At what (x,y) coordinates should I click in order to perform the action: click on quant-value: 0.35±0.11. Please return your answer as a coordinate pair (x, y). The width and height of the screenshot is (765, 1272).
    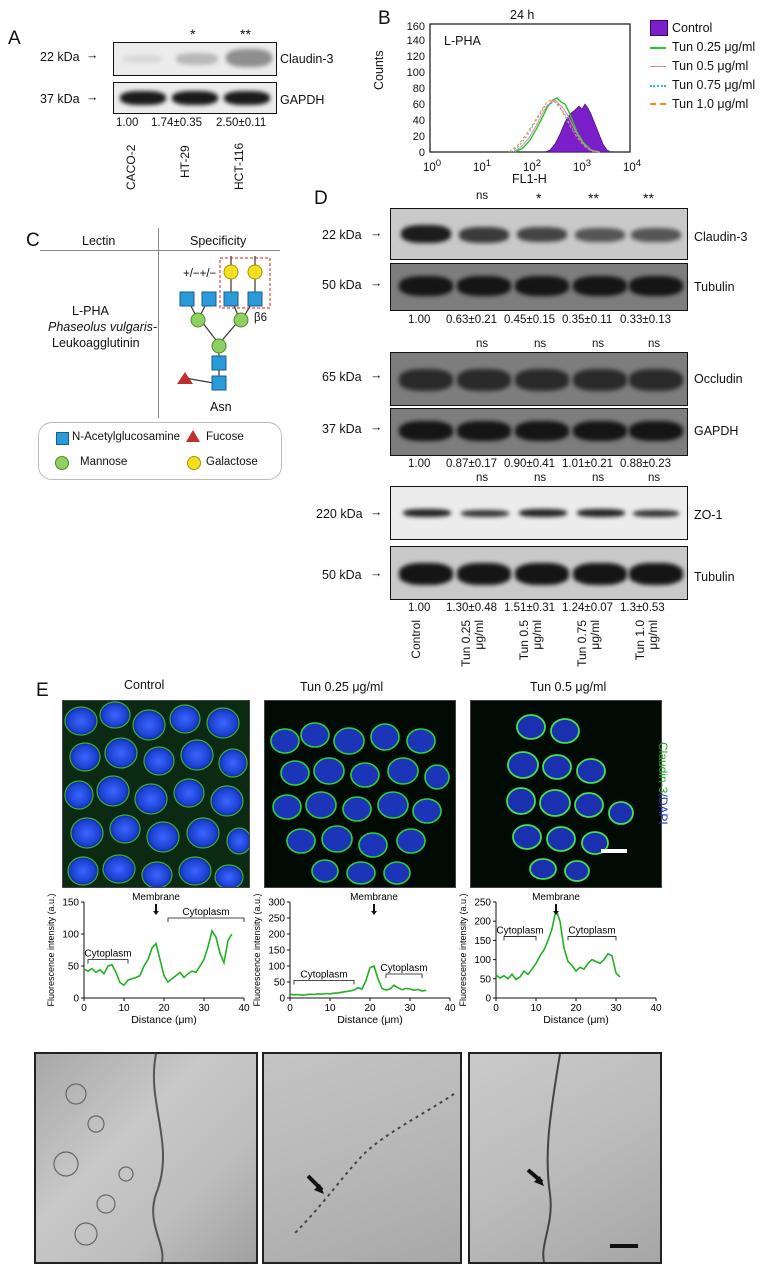
    Looking at the image, I should click on (587, 320).